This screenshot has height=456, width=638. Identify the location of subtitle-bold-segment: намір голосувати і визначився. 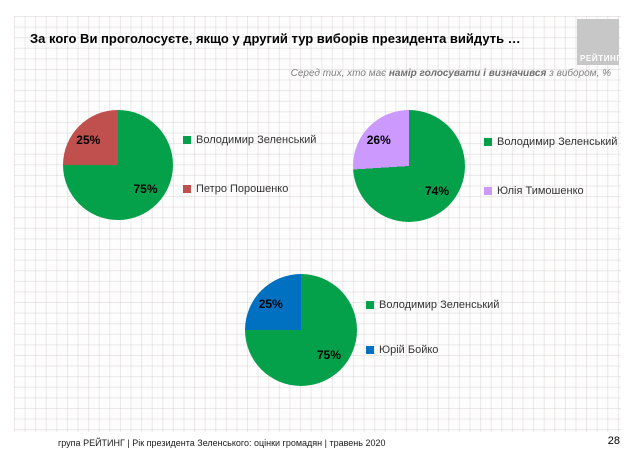
(467, 73).